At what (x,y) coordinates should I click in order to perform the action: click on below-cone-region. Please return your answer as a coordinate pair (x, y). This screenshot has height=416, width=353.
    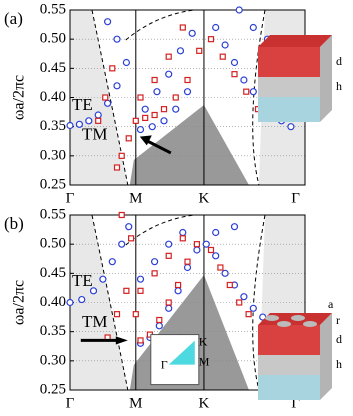
    Looking at the image, I should click on (189, 145).